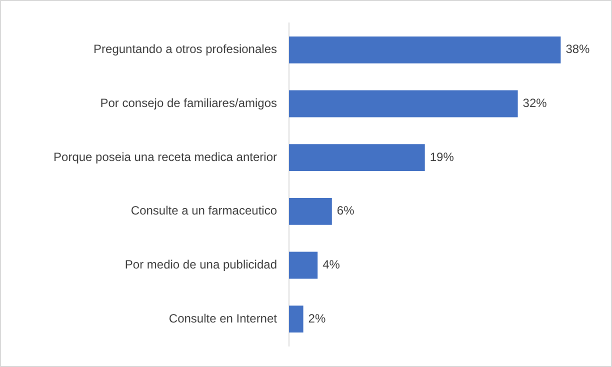 Image resolution: width=612 pixels, height=367 pixels. I want to click on y-tick-label: Por medio de una publicidad, so click(200, 265).